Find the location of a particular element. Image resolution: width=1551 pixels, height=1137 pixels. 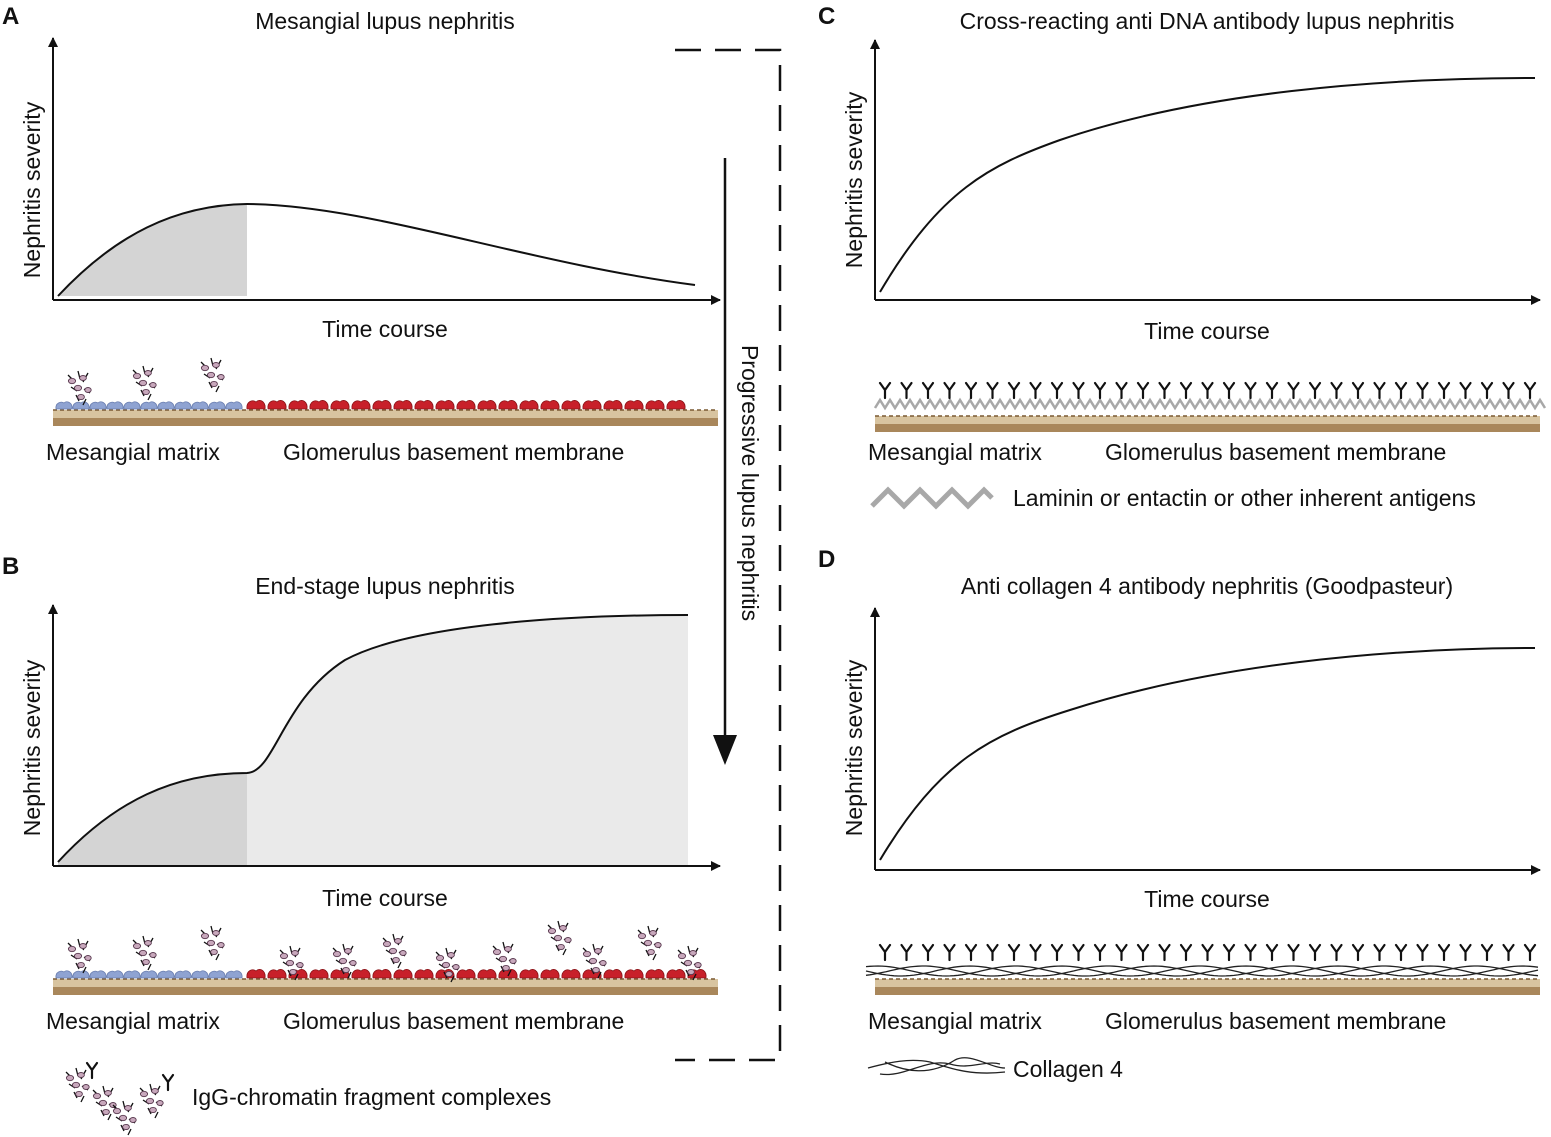

panel-d-y-label: Nephritis severity is located at coordinates (854, 747).